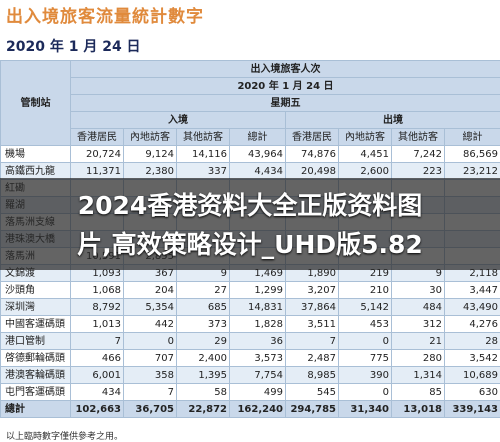 The width and height of the screenshot is (500, 442). I want to click on table-cell: 23,212, so click(472, 171).